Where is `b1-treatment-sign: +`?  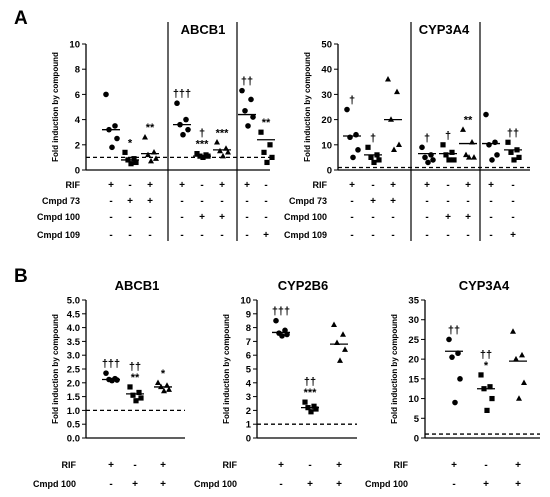
b1-treatment-sign: + is located at coordinates (111, 465).